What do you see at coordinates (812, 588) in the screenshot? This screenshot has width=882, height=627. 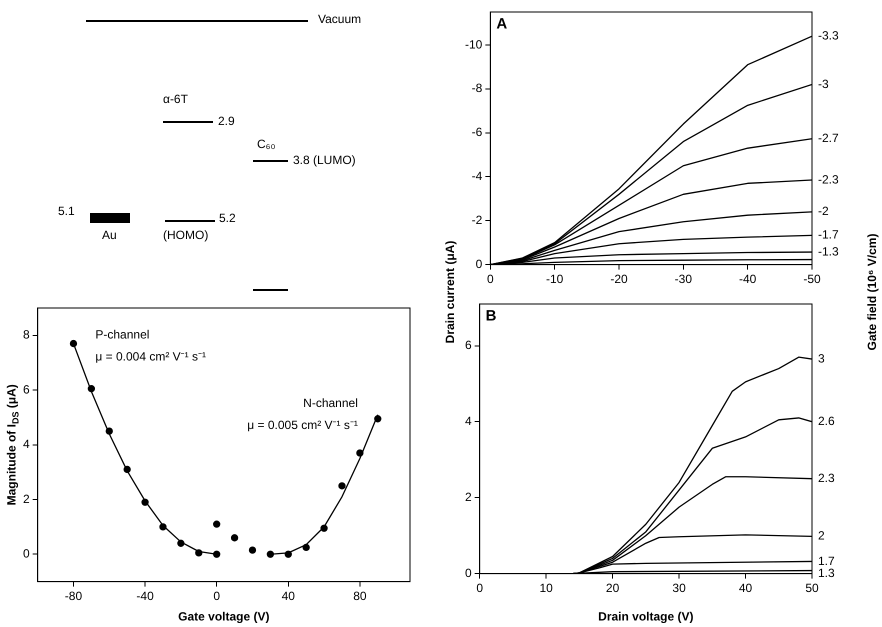 I see `x-tick-label: 50` at bounding box center [812, 588].